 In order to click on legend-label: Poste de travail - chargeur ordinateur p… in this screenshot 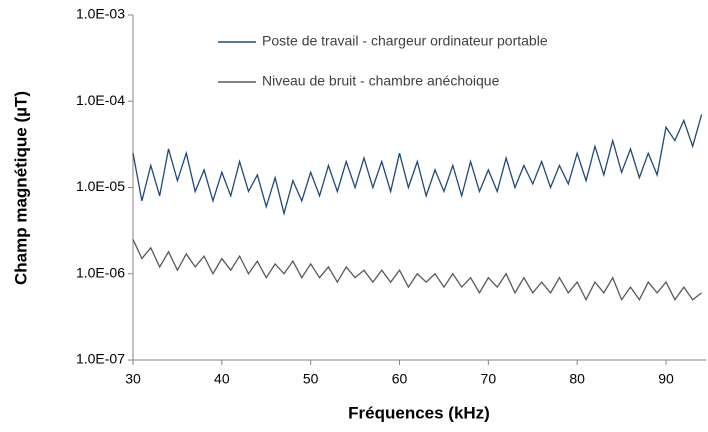, I will do `click(405, 41)`.